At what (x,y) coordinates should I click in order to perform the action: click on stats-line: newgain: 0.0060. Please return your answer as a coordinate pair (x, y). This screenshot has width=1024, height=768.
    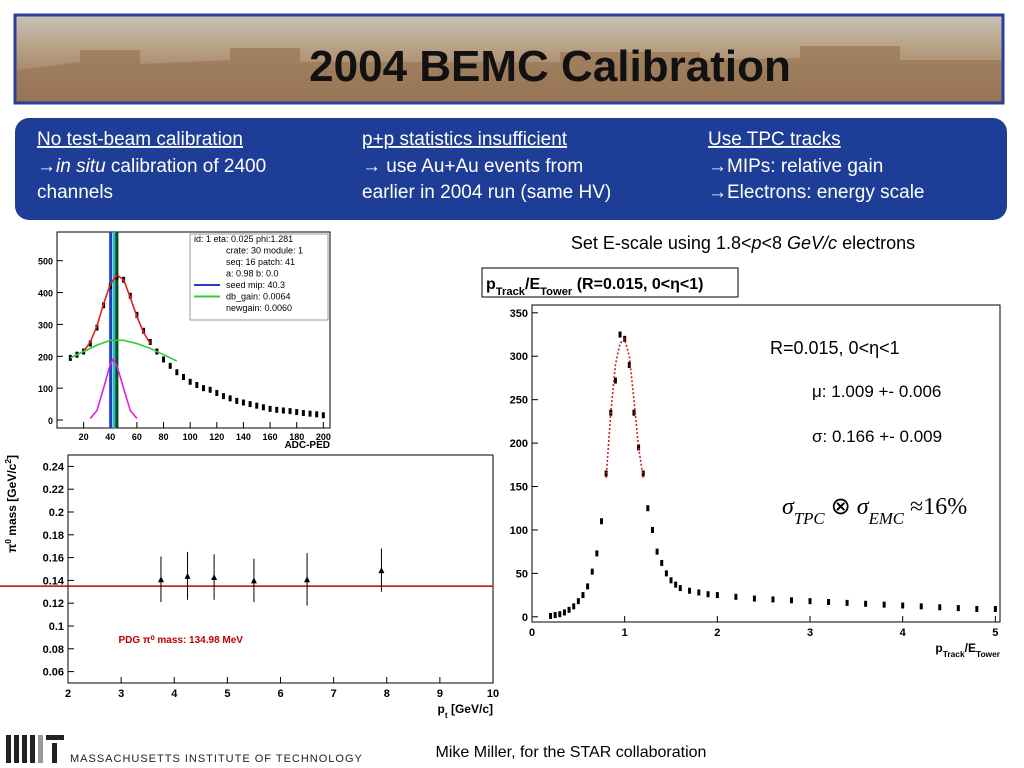
    Looking at the image, I should click on (259, 308).